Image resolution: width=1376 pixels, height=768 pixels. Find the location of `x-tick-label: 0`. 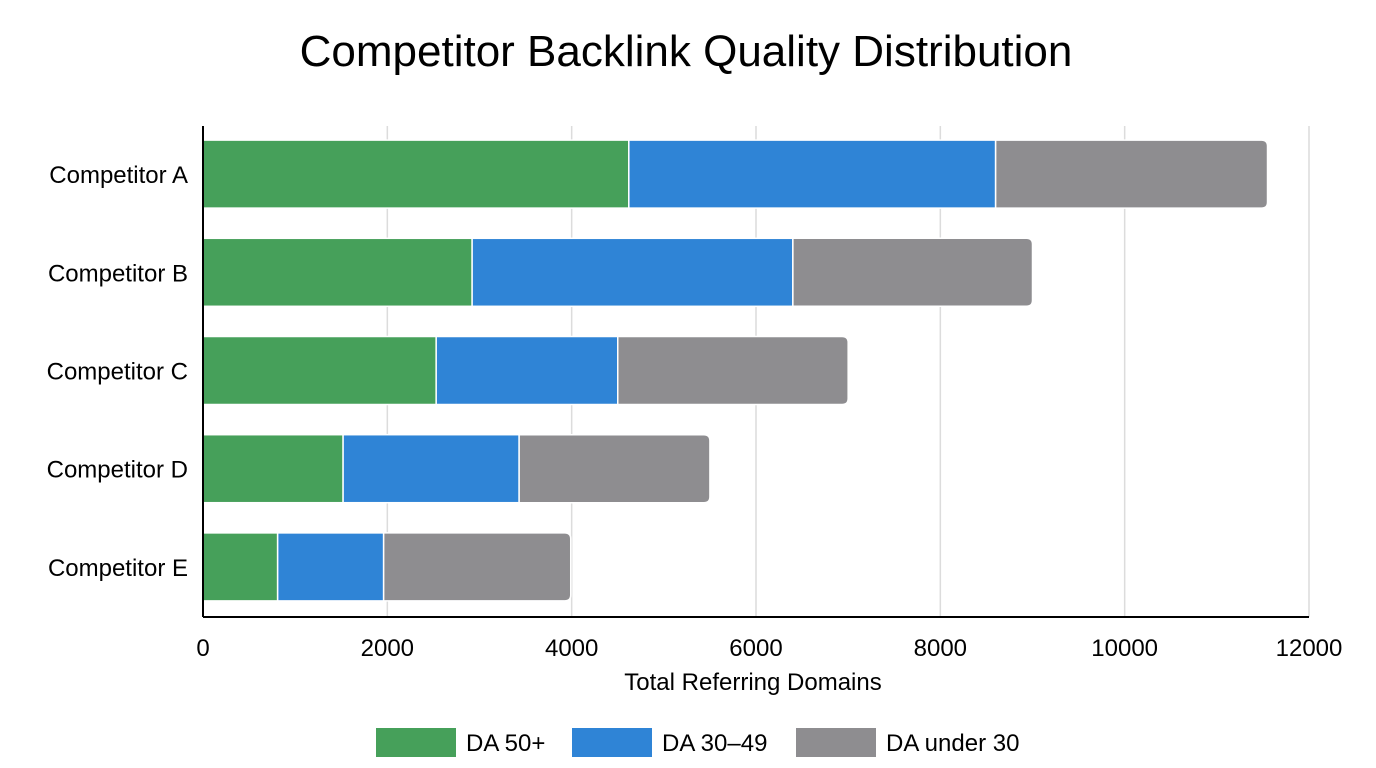

x-tick-label: 0 is located at coordinates (202, 648).